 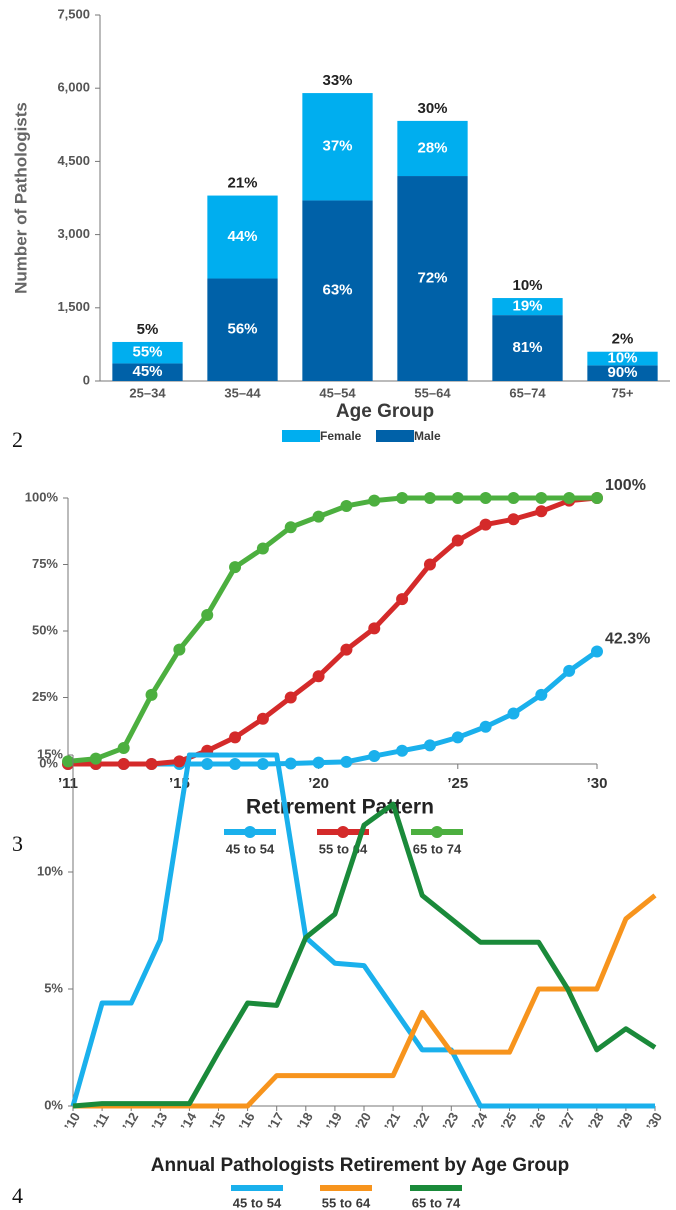 I want to click on x-tick-label: ’21, so click(x=392, y=1121).